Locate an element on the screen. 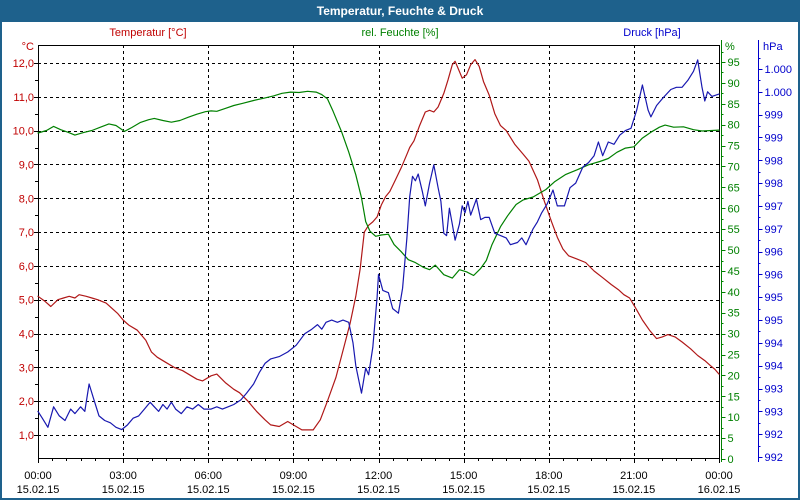 The width and height of the screenshot is (800, 500). x-time-label: 06:00 is located at coordinates (208, 476).